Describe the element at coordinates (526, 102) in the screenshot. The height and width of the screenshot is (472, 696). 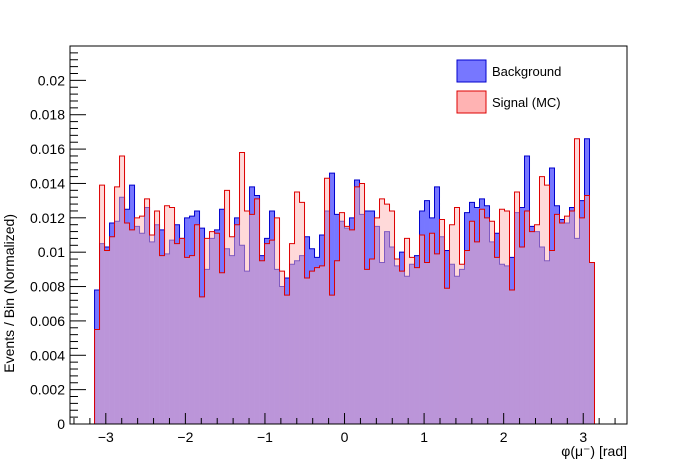
I see `legend-label-signal: Signal (MC)` at that location.